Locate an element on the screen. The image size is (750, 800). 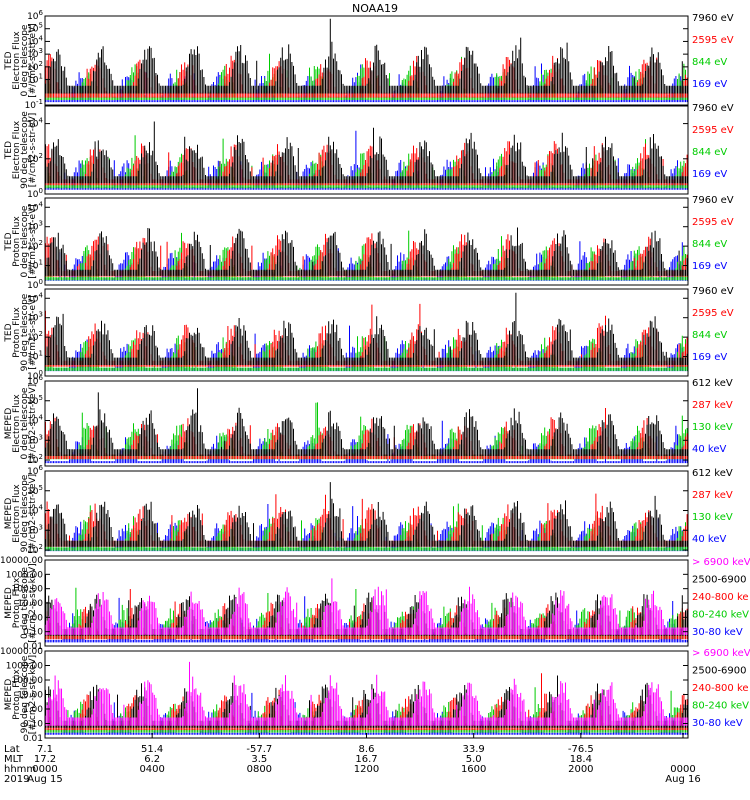
y-tick-label: 10.00 is located at coordinates (30, 696).